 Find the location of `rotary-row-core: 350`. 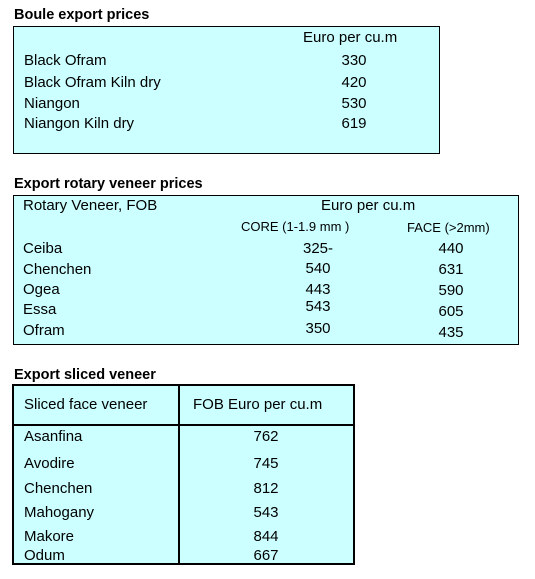

rotary-row-core: 350 is located at coordinates (318, 328).